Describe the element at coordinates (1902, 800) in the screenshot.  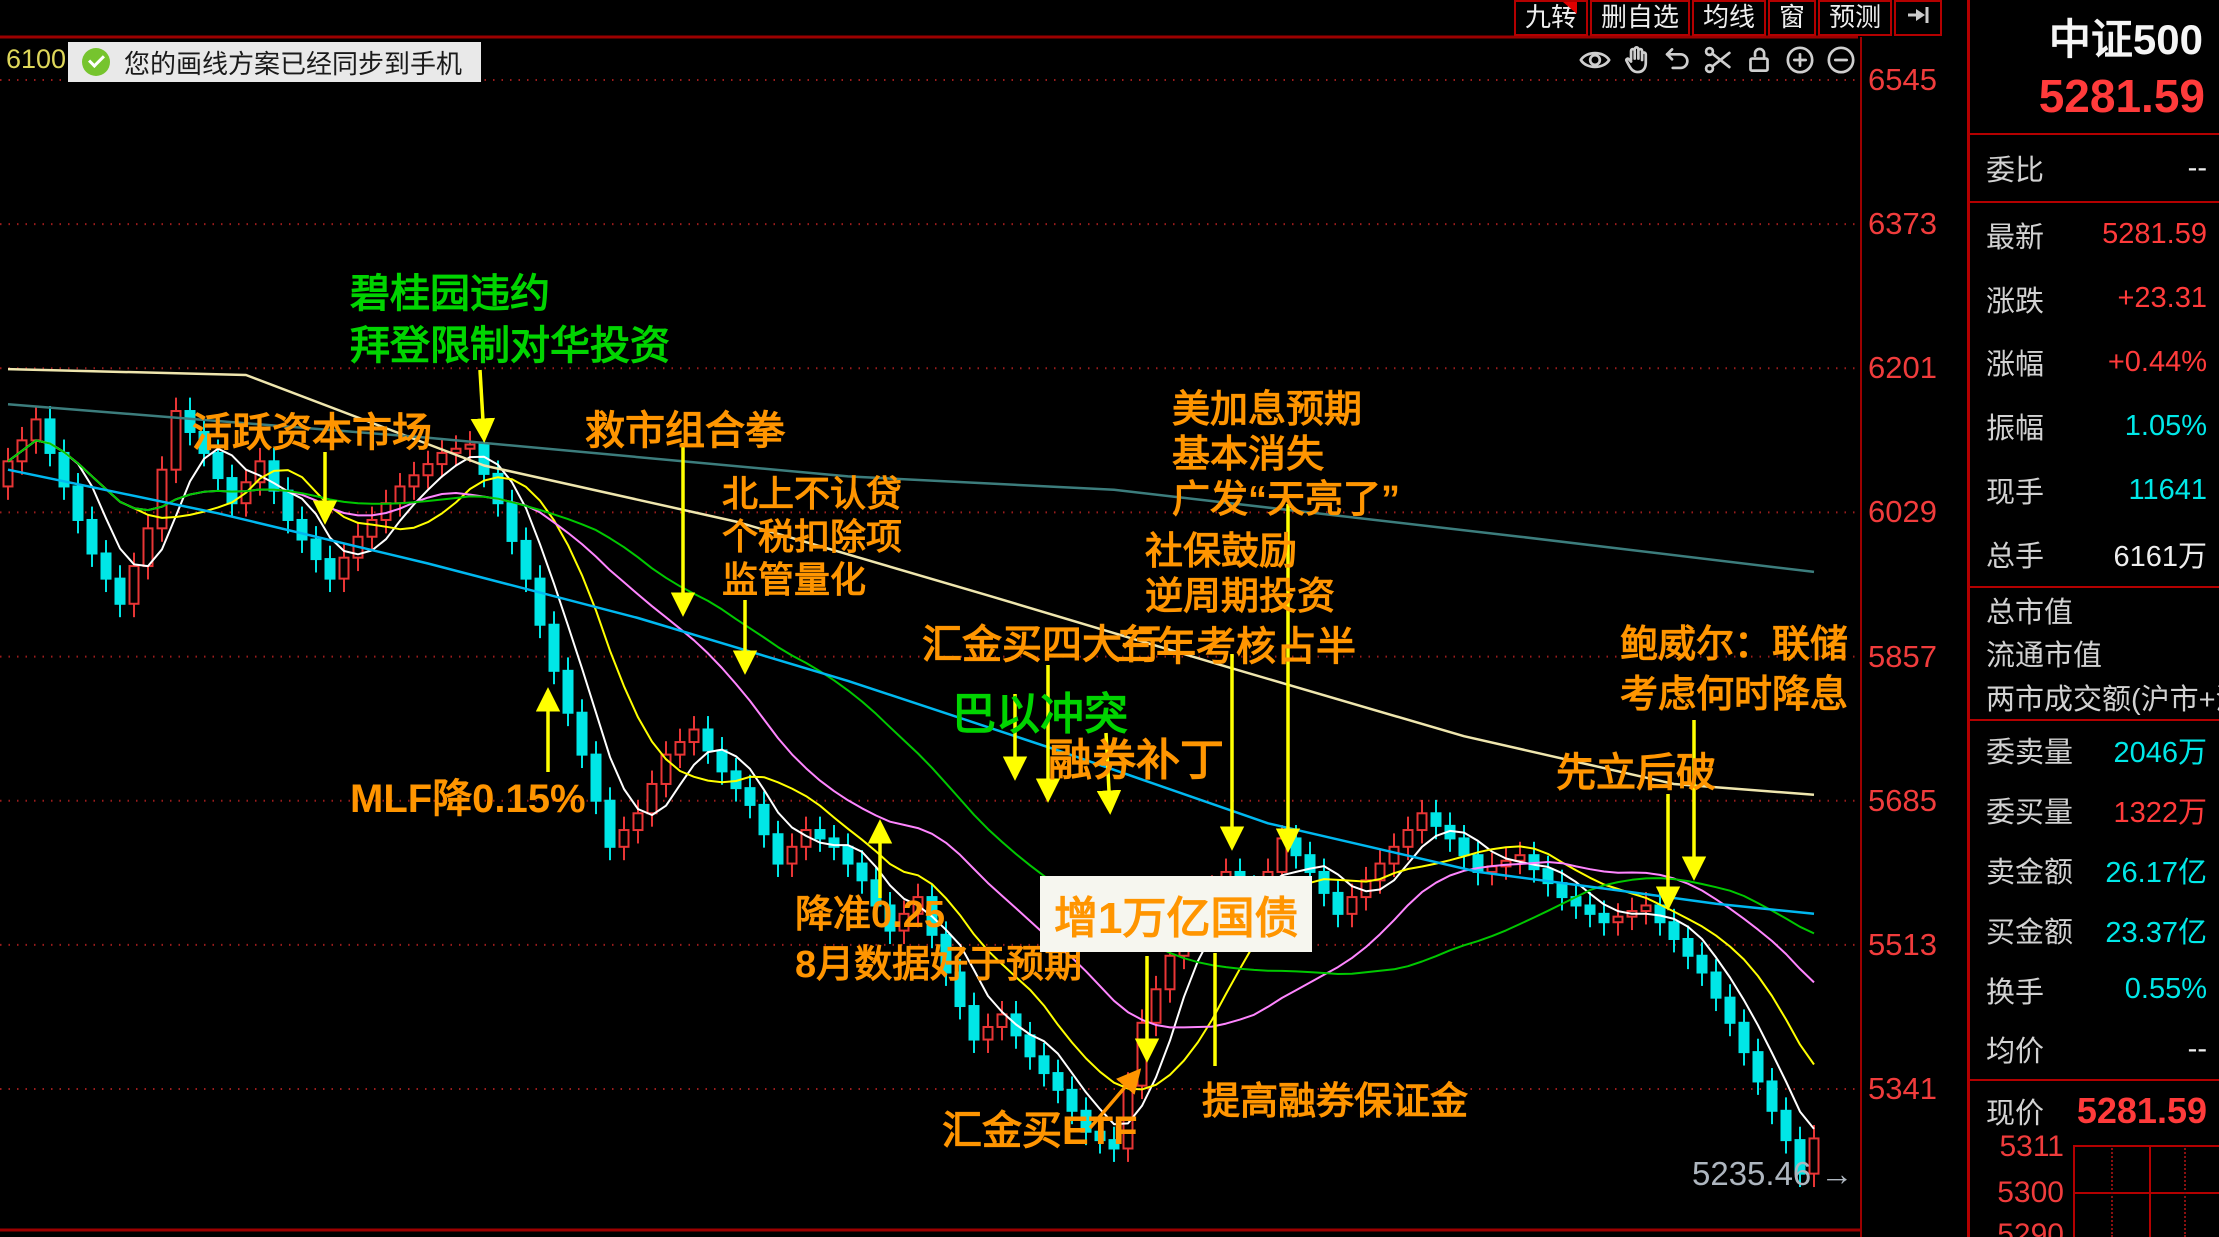
I see `y-axis-tick: 5685` at that location.